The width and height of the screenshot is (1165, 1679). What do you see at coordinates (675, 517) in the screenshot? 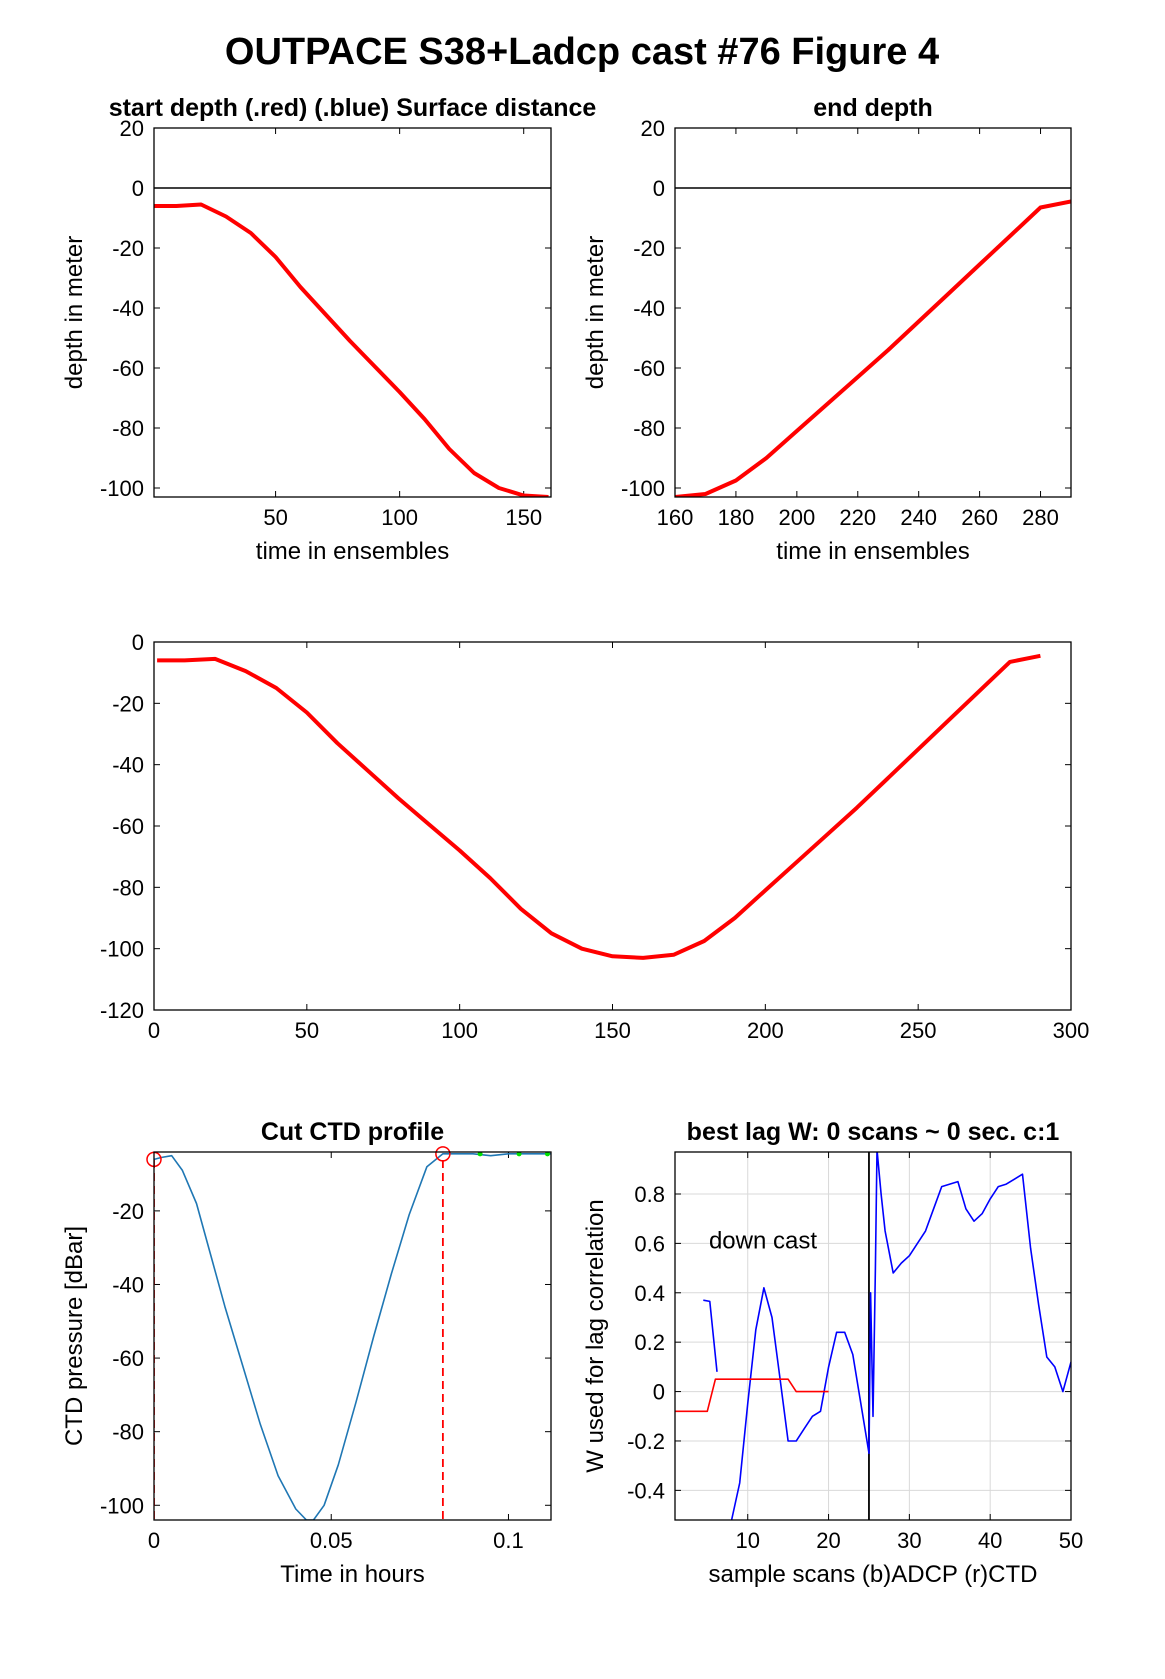
I see `x-tick-label: 160` at bounding box center [675, 517].